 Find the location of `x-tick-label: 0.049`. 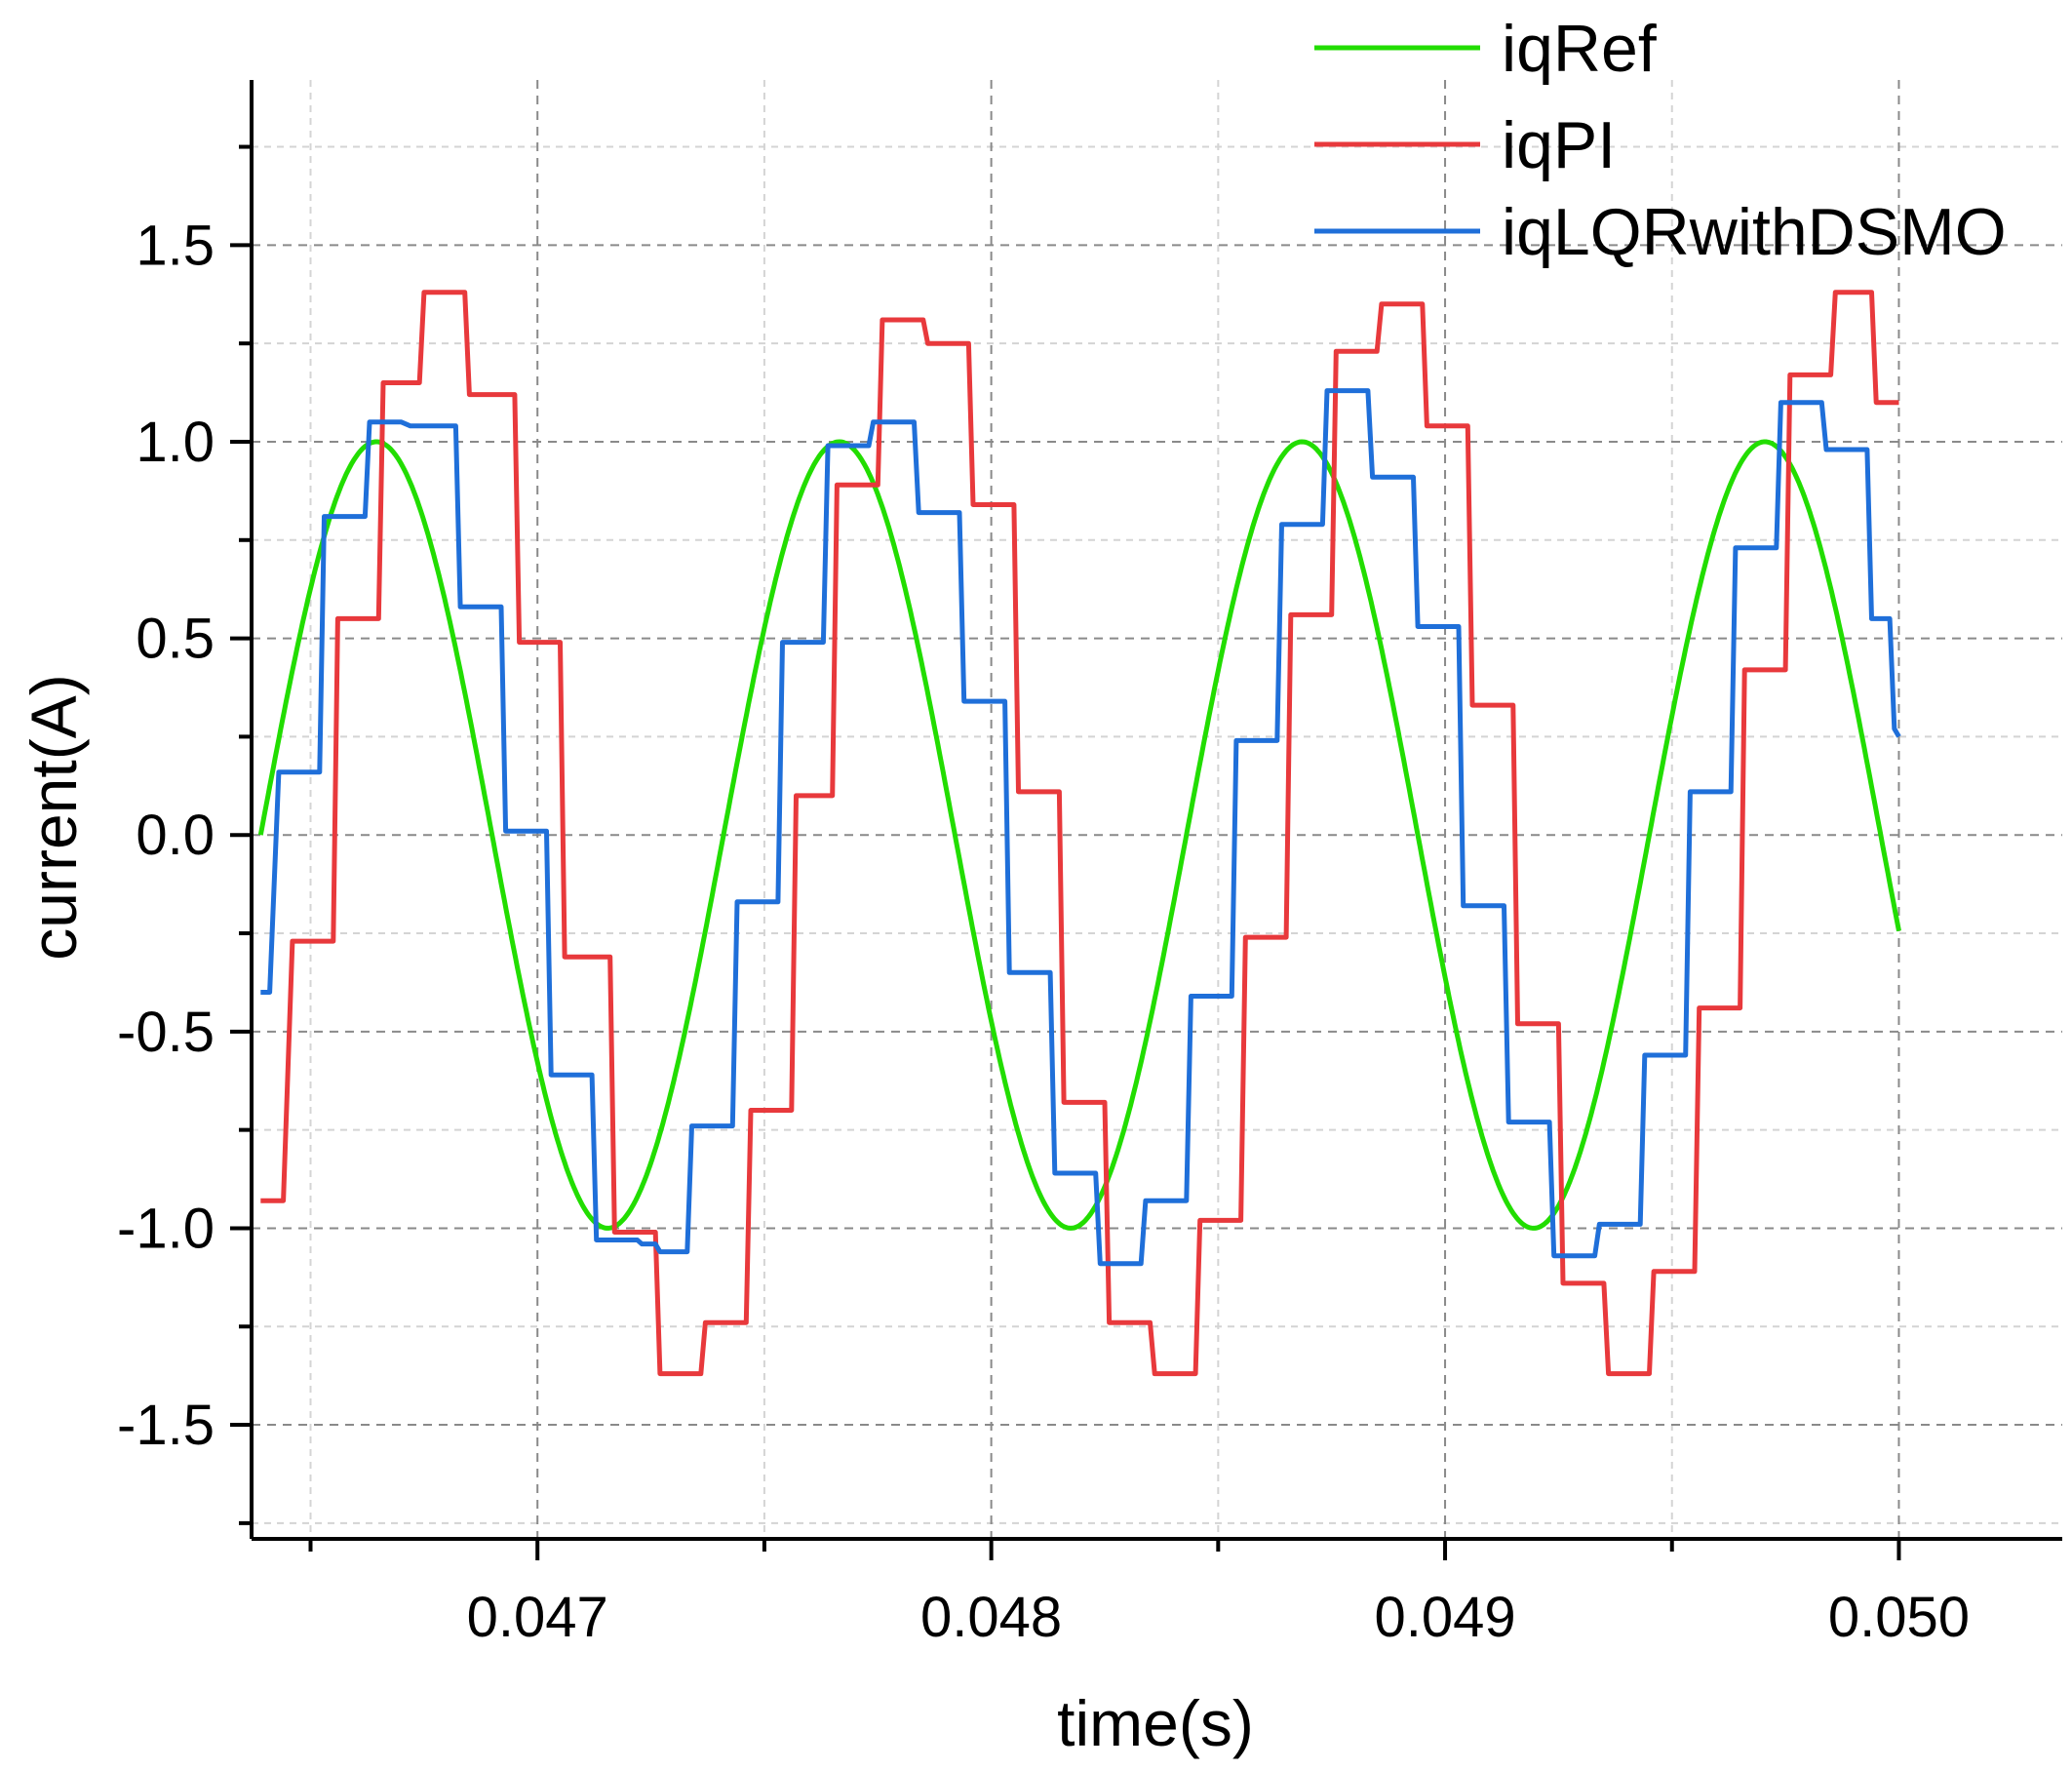

x-tick-label: 0.049 is located at coordinates (1444, 1617).